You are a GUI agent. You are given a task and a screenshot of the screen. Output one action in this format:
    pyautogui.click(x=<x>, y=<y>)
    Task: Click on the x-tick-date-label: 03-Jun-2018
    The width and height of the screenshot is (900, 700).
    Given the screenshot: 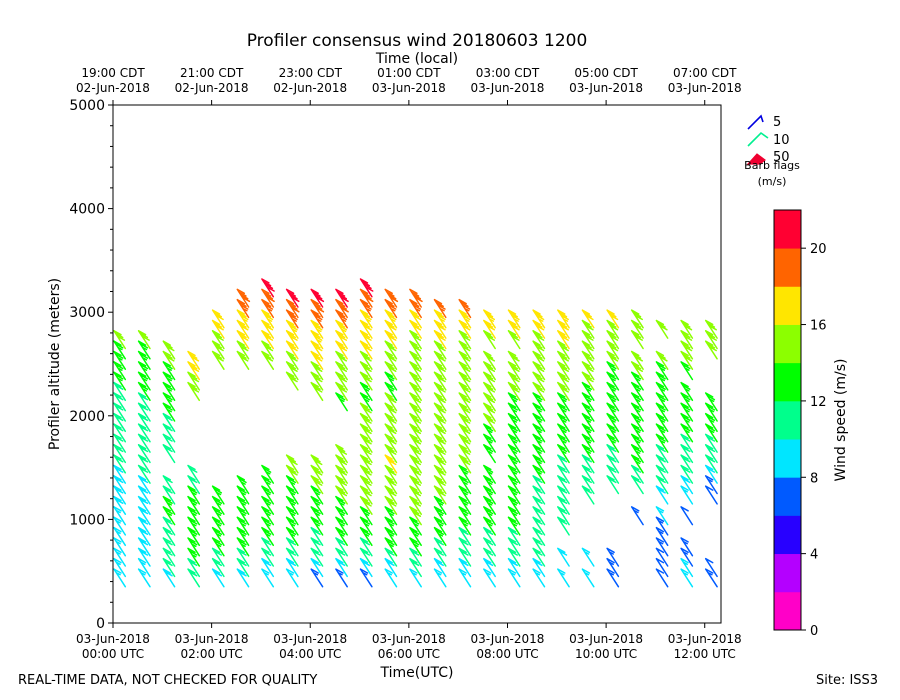 What is the action you would take?
    pyautogui.click(x=212, y=639)
    